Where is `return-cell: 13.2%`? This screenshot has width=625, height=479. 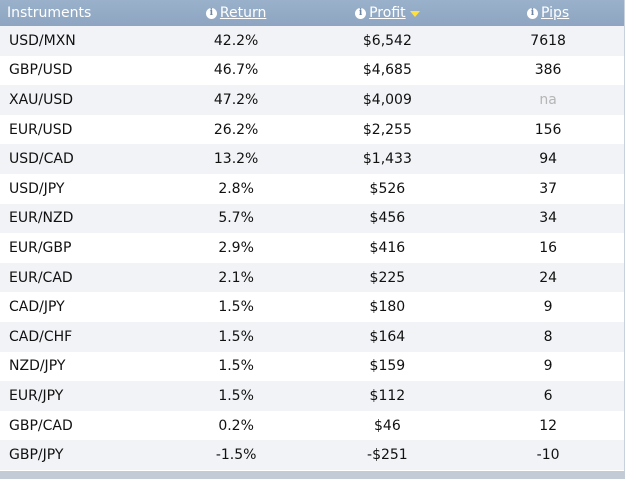
return-cell: 13.2% is located at coordinates (236, 159).